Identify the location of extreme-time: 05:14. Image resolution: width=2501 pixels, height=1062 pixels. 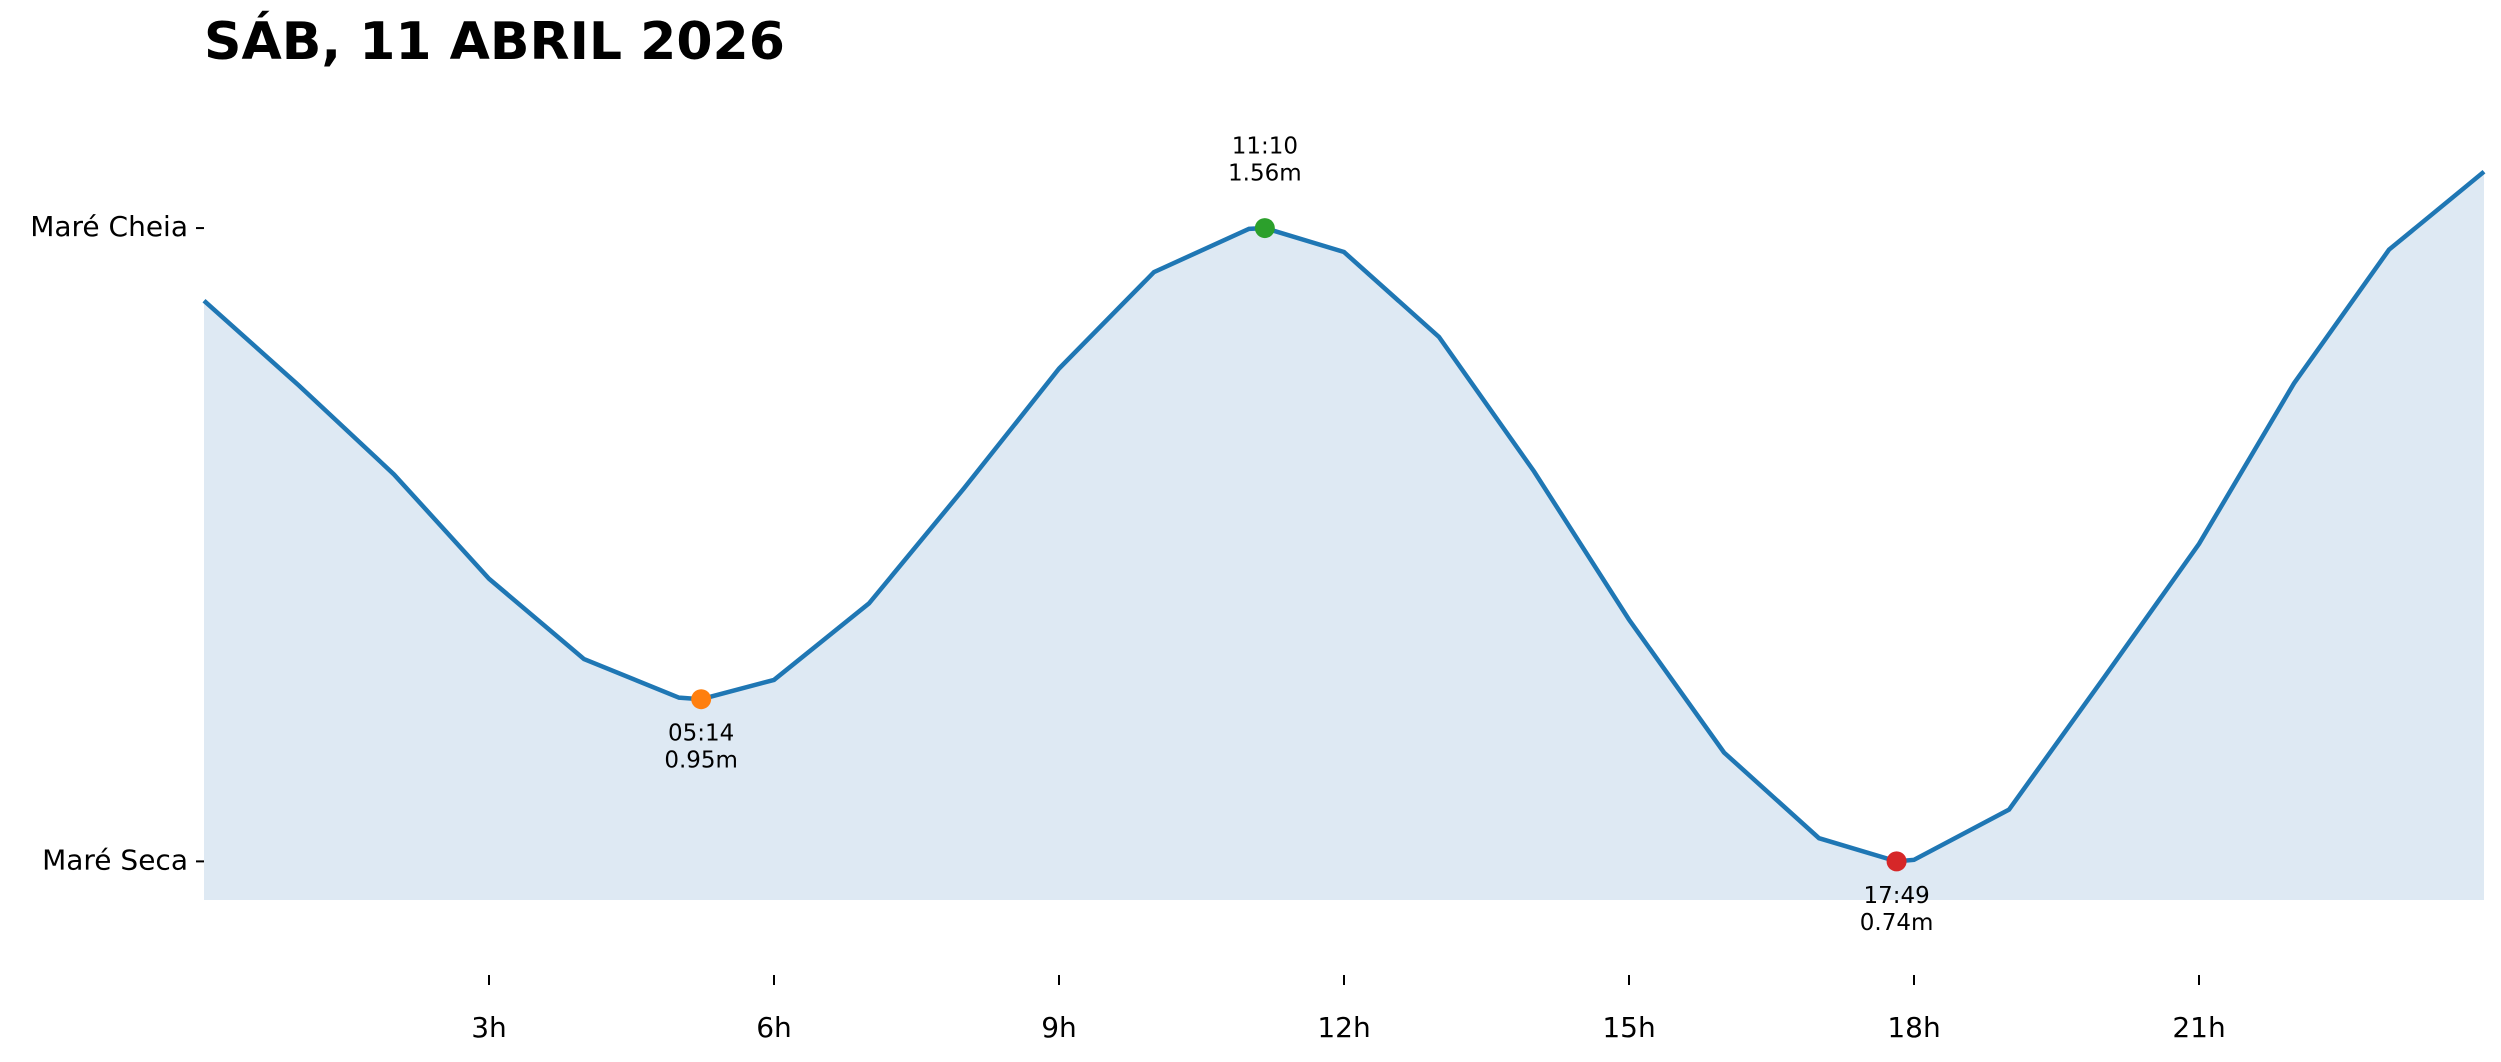
(701, 734).